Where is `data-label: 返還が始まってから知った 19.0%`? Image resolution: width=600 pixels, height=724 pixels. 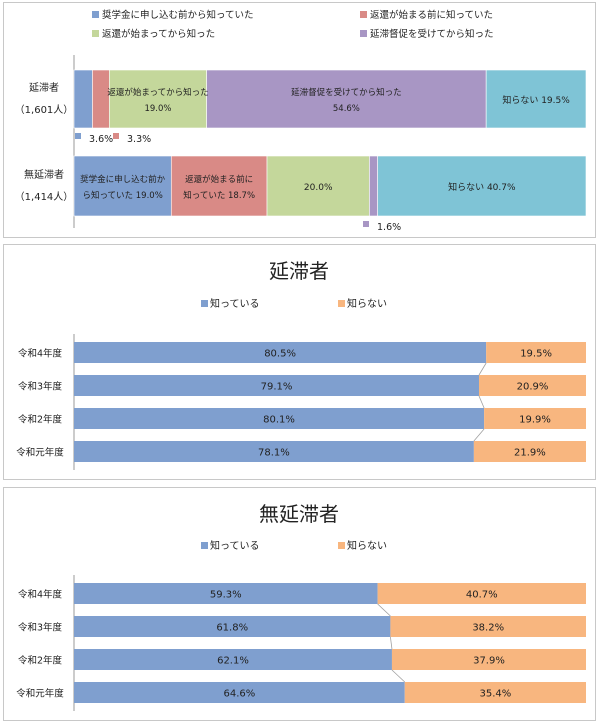
data-label: 返還が始まってから知った 19.0% is located at coordinates (157, 100).